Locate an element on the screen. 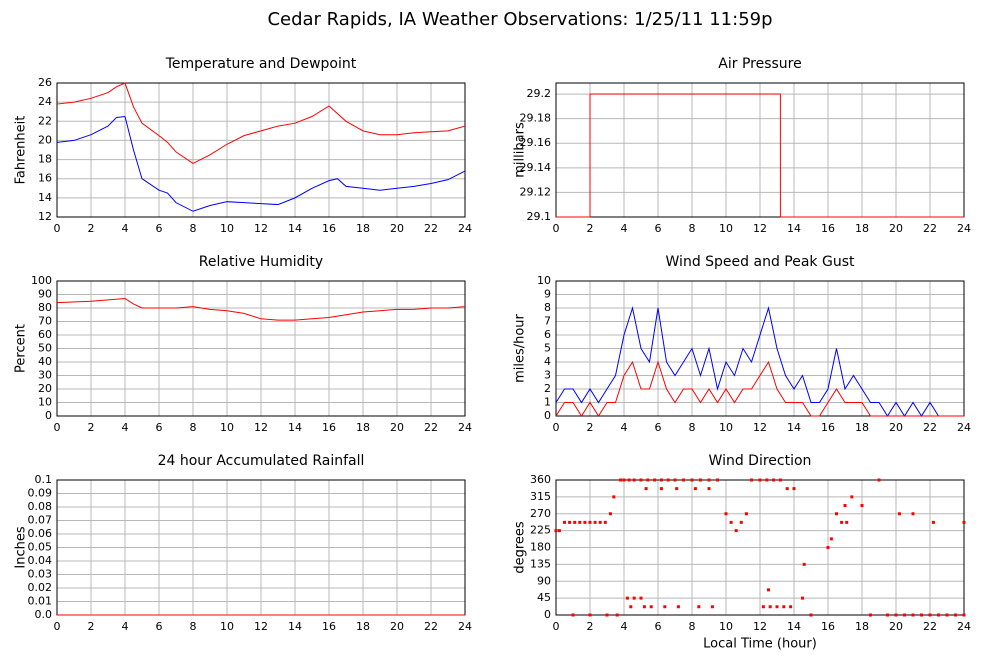 The width and height of the screenshot is (999, 659). y-tick-label: 135 is located at coordinates (540, 563).